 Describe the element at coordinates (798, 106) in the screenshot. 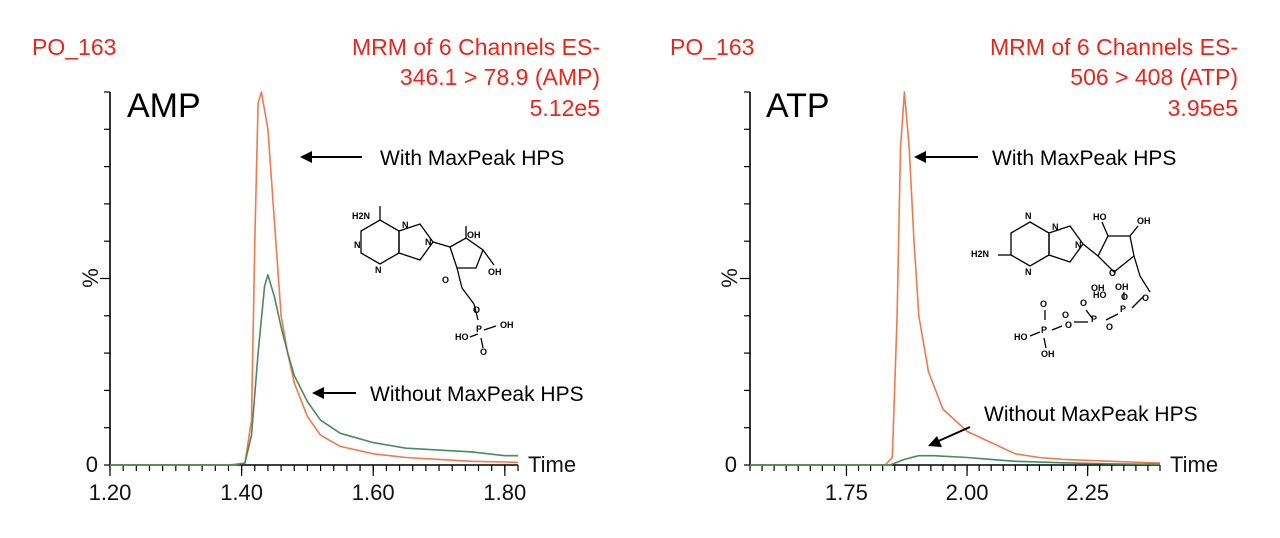

I see `compound-label: ATP` at that location.